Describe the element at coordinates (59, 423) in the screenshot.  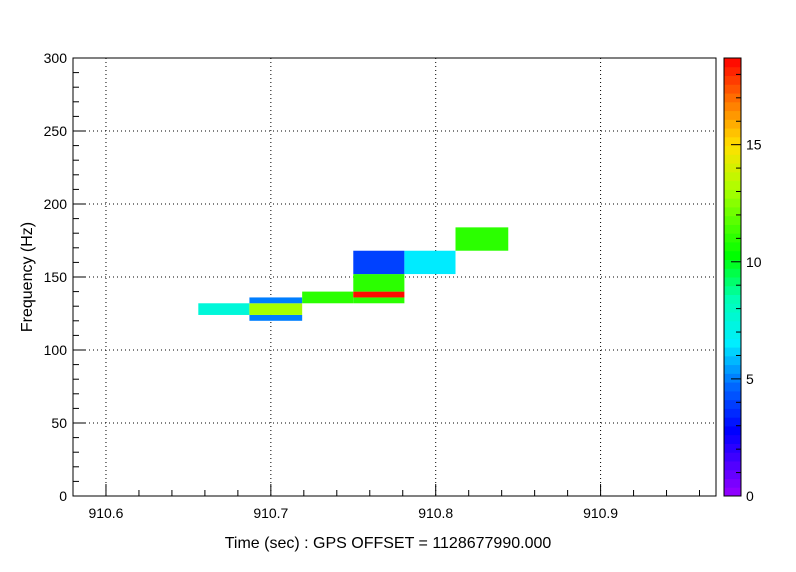
I see `y-tick-label: 50` at that location.